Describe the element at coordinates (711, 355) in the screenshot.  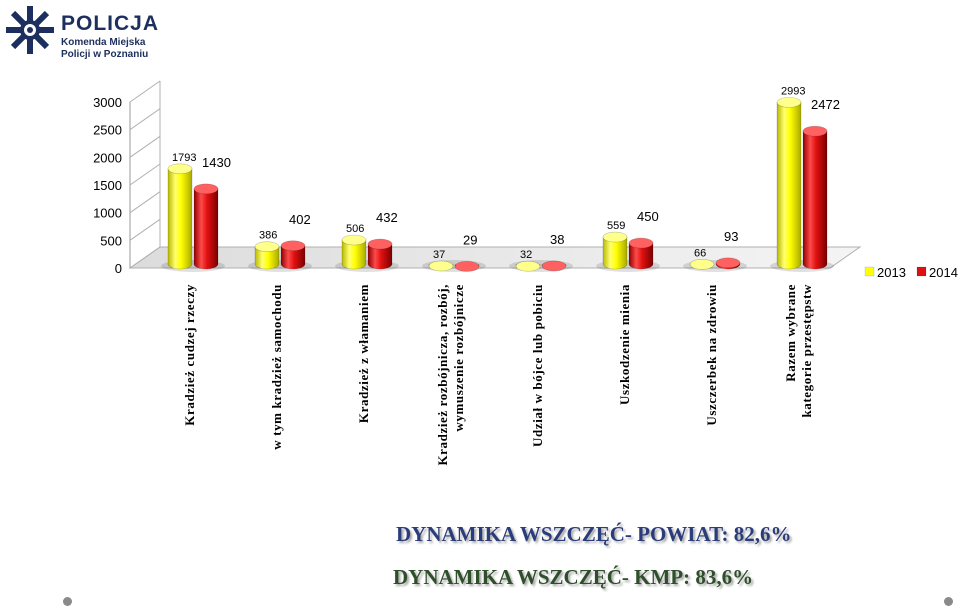
I see `category-label: Uszczerbek na zdrowiu` at that location.